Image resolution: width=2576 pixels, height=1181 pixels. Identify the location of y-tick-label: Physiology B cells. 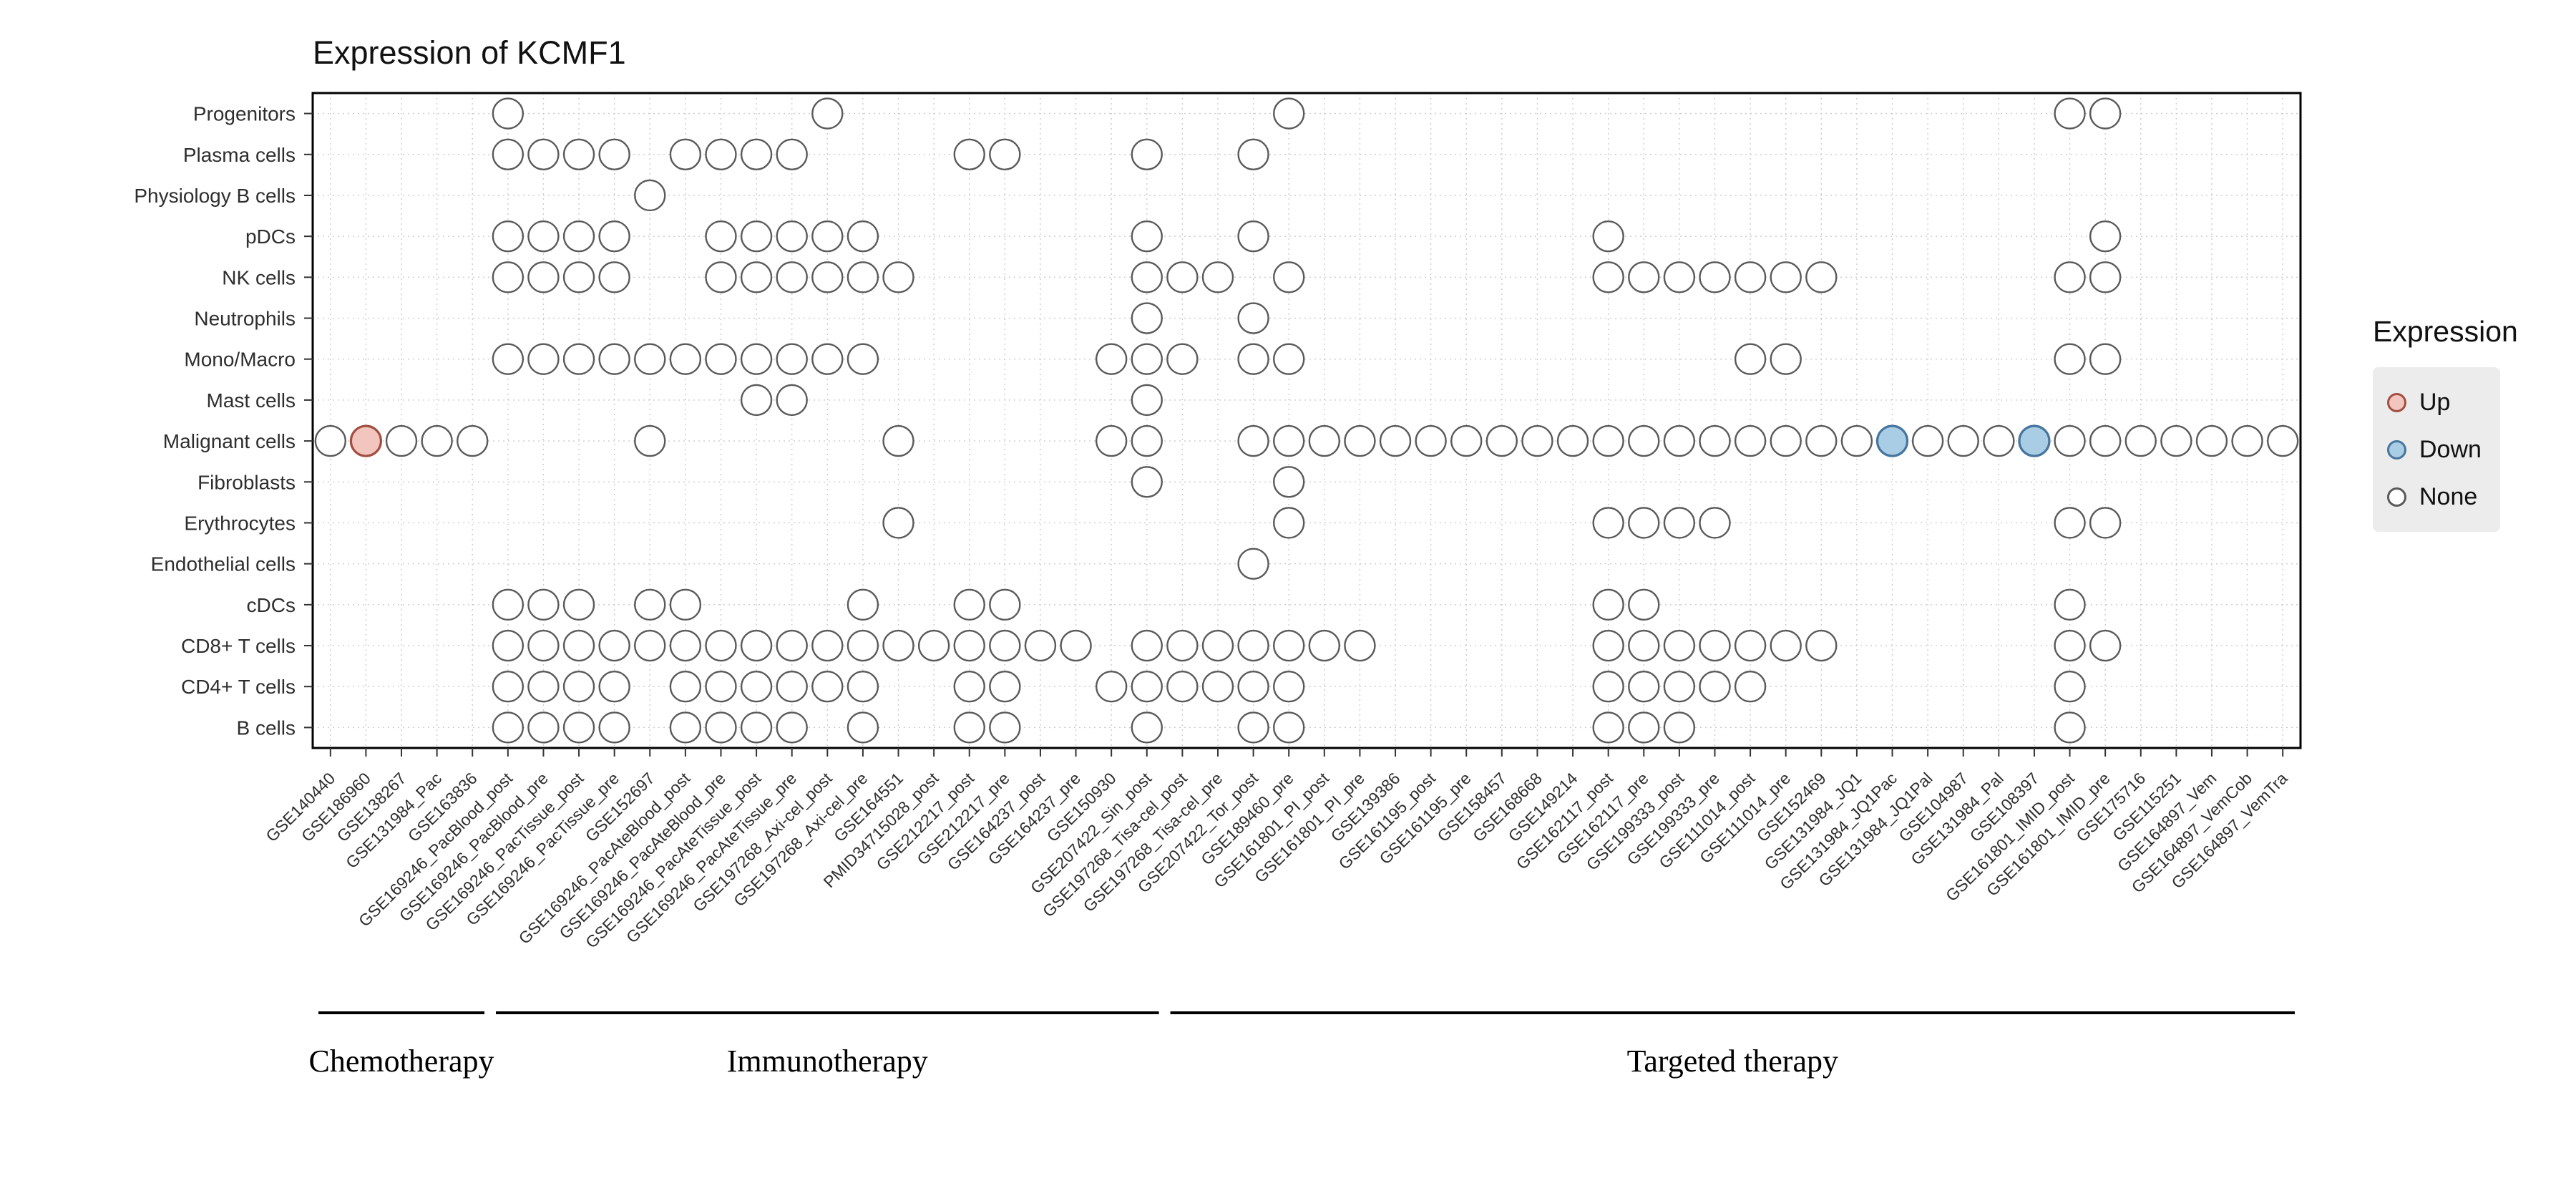
(215, 196).